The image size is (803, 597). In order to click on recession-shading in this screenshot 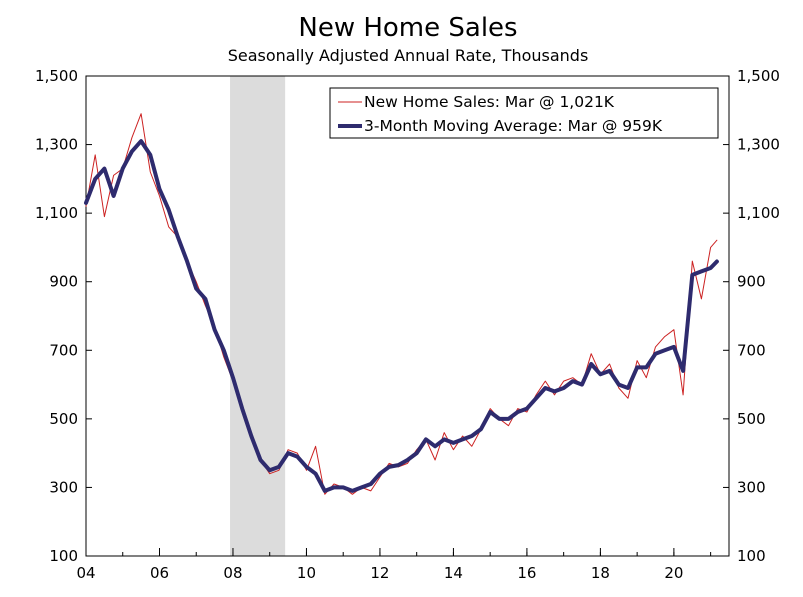, I will do `click(258, 316)`.